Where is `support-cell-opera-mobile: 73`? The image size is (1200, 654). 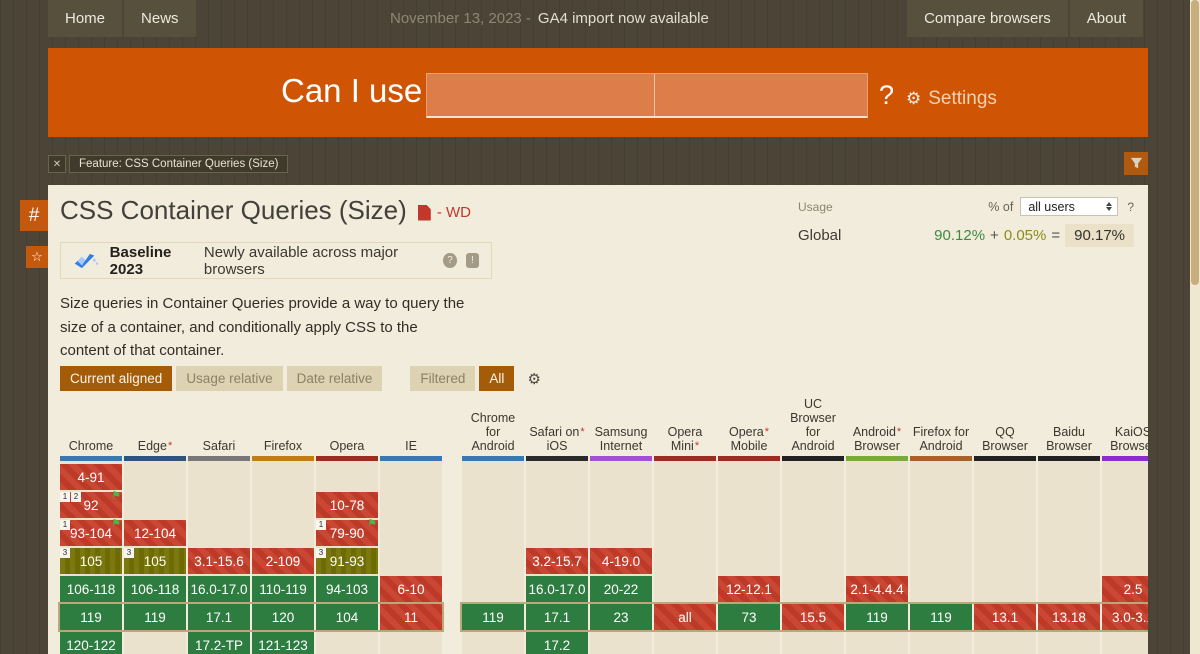
support-cell-opera-mobile: 73 is located at coordinates (749, 617).